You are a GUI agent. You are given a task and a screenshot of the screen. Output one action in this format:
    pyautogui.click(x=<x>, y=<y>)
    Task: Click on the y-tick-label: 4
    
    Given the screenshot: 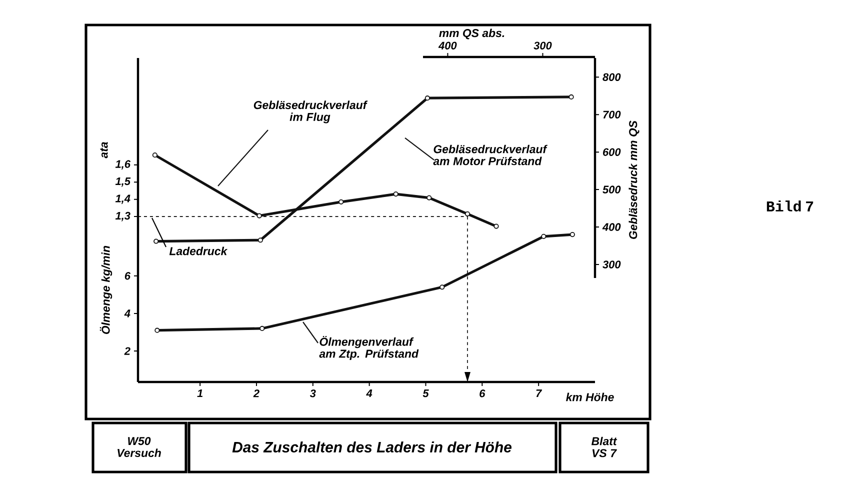 What is the action you would take?
    pyautogui.click(x=127, y=314)
    